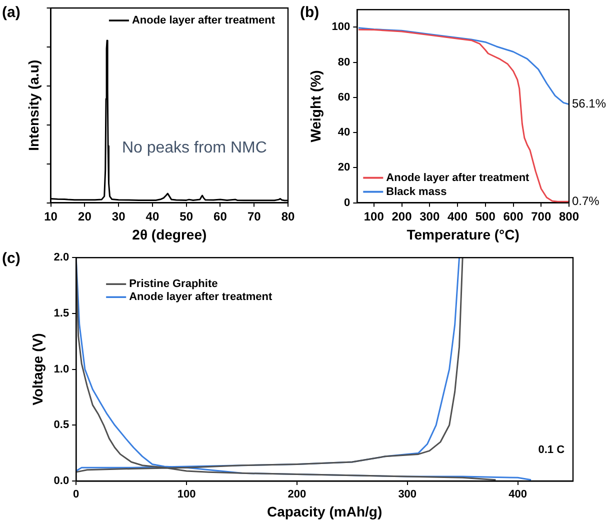 The width and height of the screenshot is (613, 525). I want to click on y-axis-title: Voltage (V), so click(37, 369).